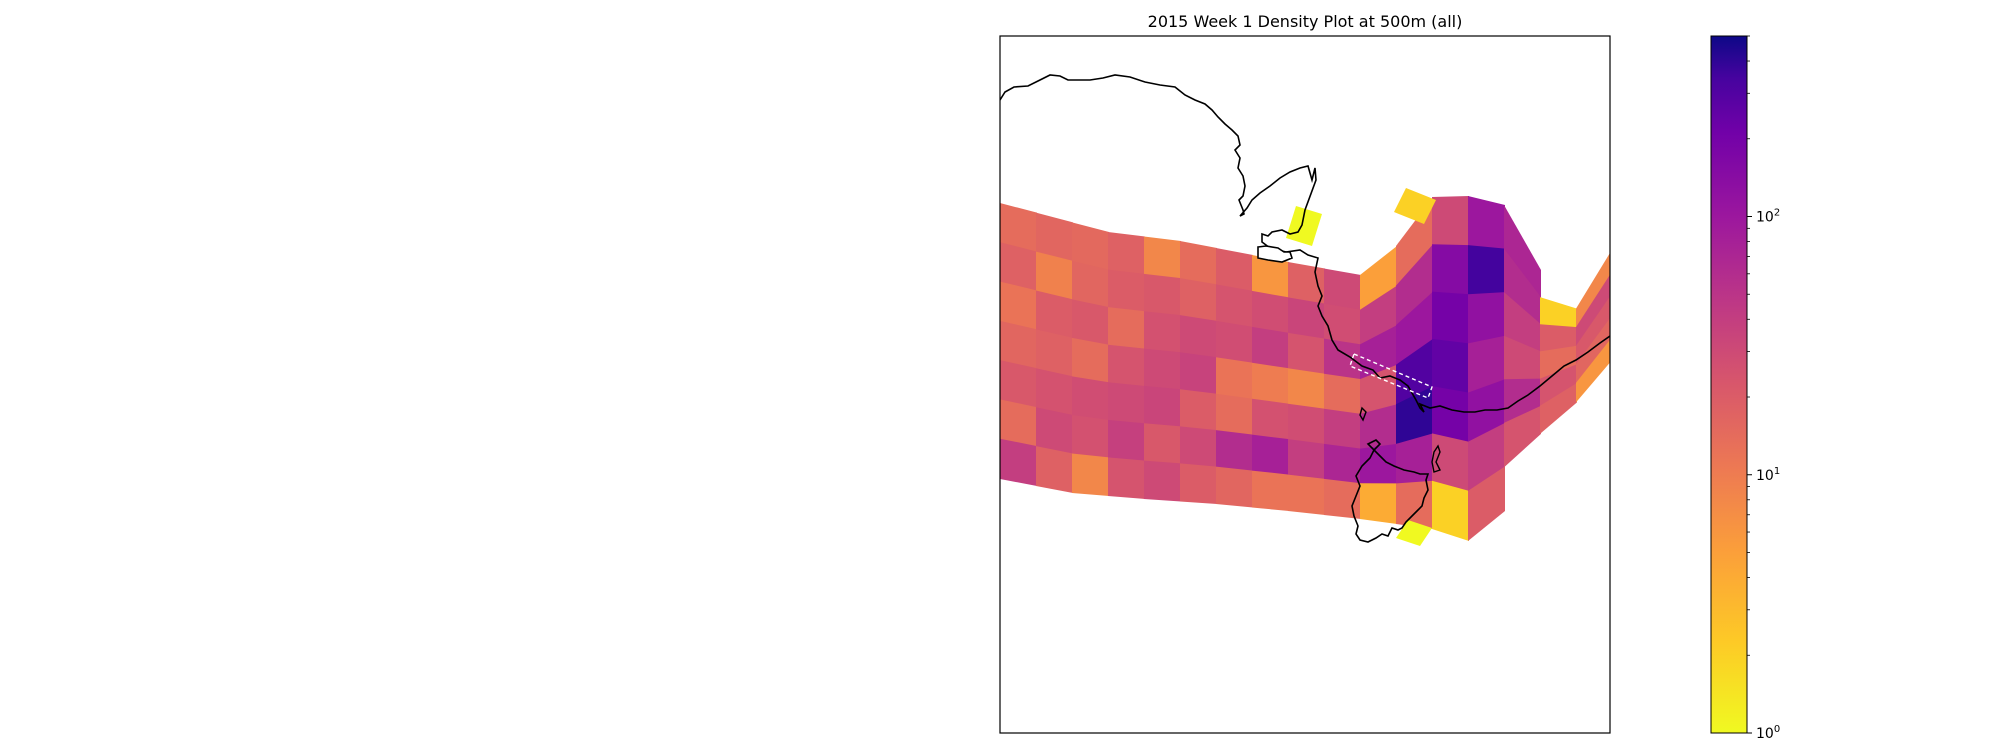  What do you see at coordinates (1768, 217) in the screenshot?
I see `colorbar-tick-label: 102` at bounding box center [1768, 217].